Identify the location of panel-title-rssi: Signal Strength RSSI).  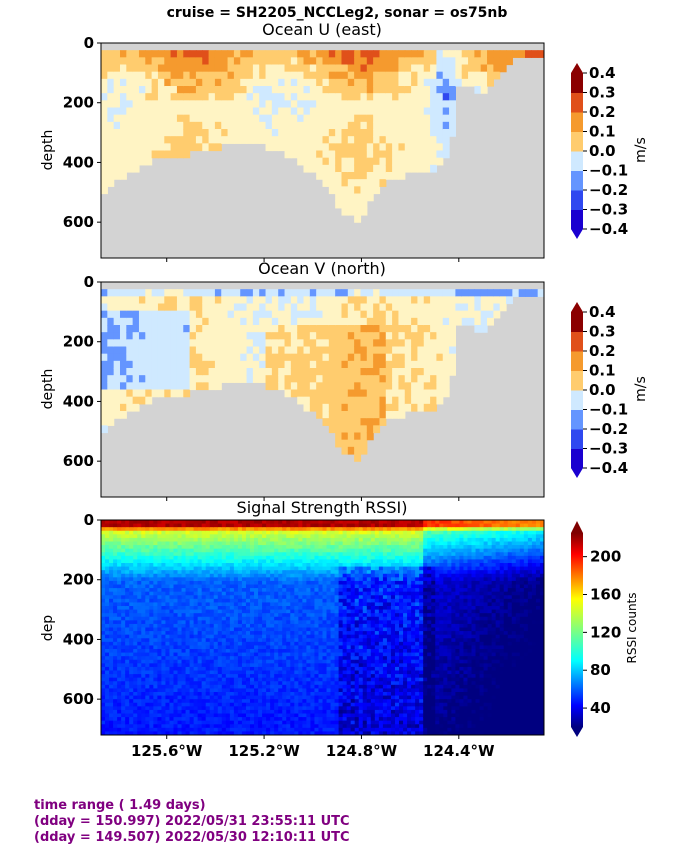
(322, 507).